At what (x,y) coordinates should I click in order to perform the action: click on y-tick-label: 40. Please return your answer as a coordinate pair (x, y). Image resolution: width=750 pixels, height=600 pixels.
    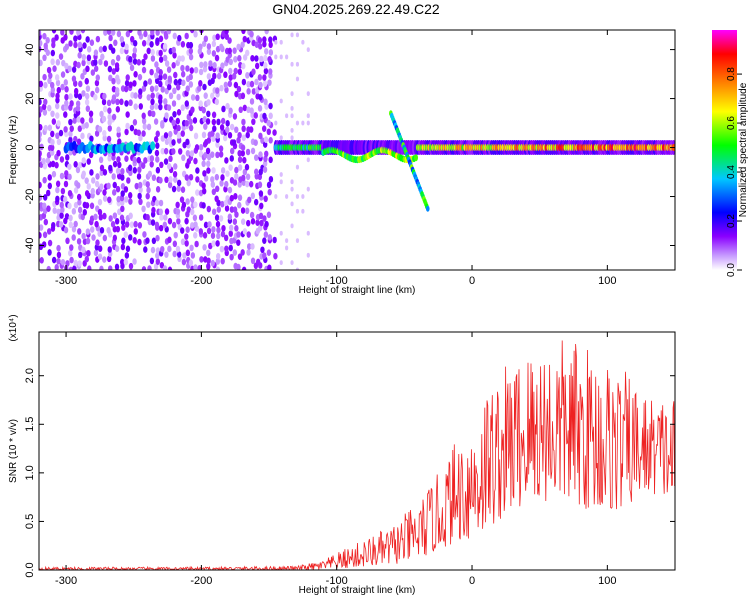
    Looking at the image, I should click on (30, 49).